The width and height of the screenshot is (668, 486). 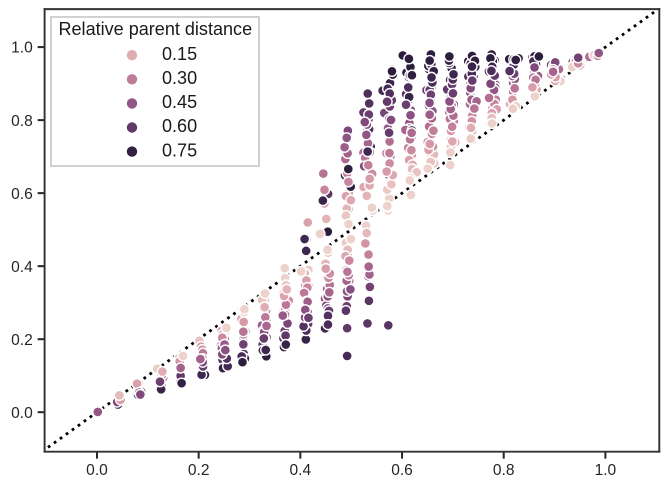 I want to click on svg-text: 0.15, so click(x=179, y=54).